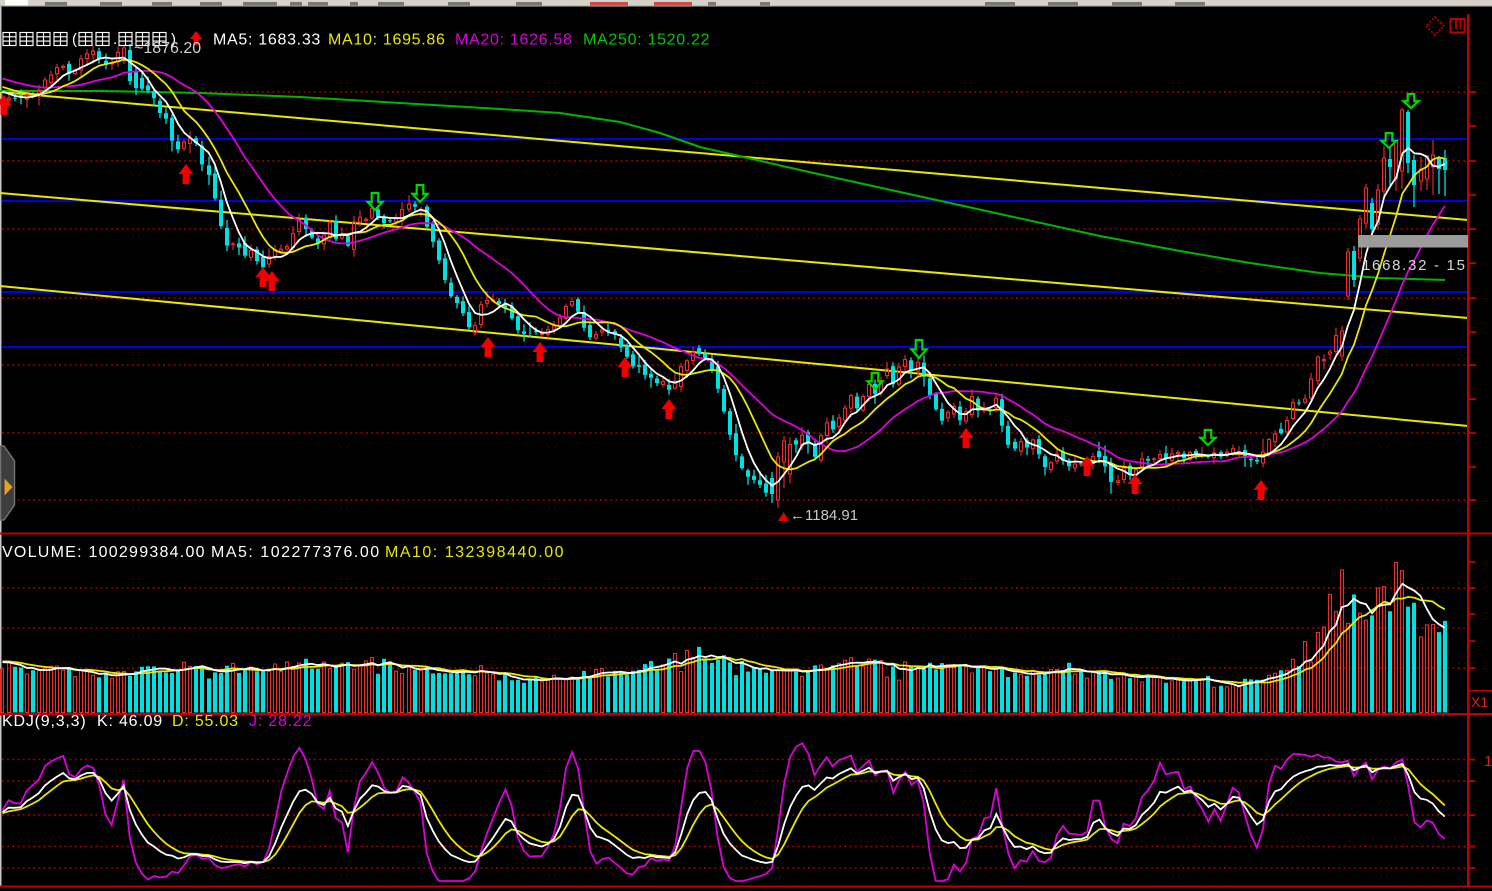 This screenshot has height=891, width=1492. I want to click on svg-text: MA5: 102277376.00, so click(296, 552).